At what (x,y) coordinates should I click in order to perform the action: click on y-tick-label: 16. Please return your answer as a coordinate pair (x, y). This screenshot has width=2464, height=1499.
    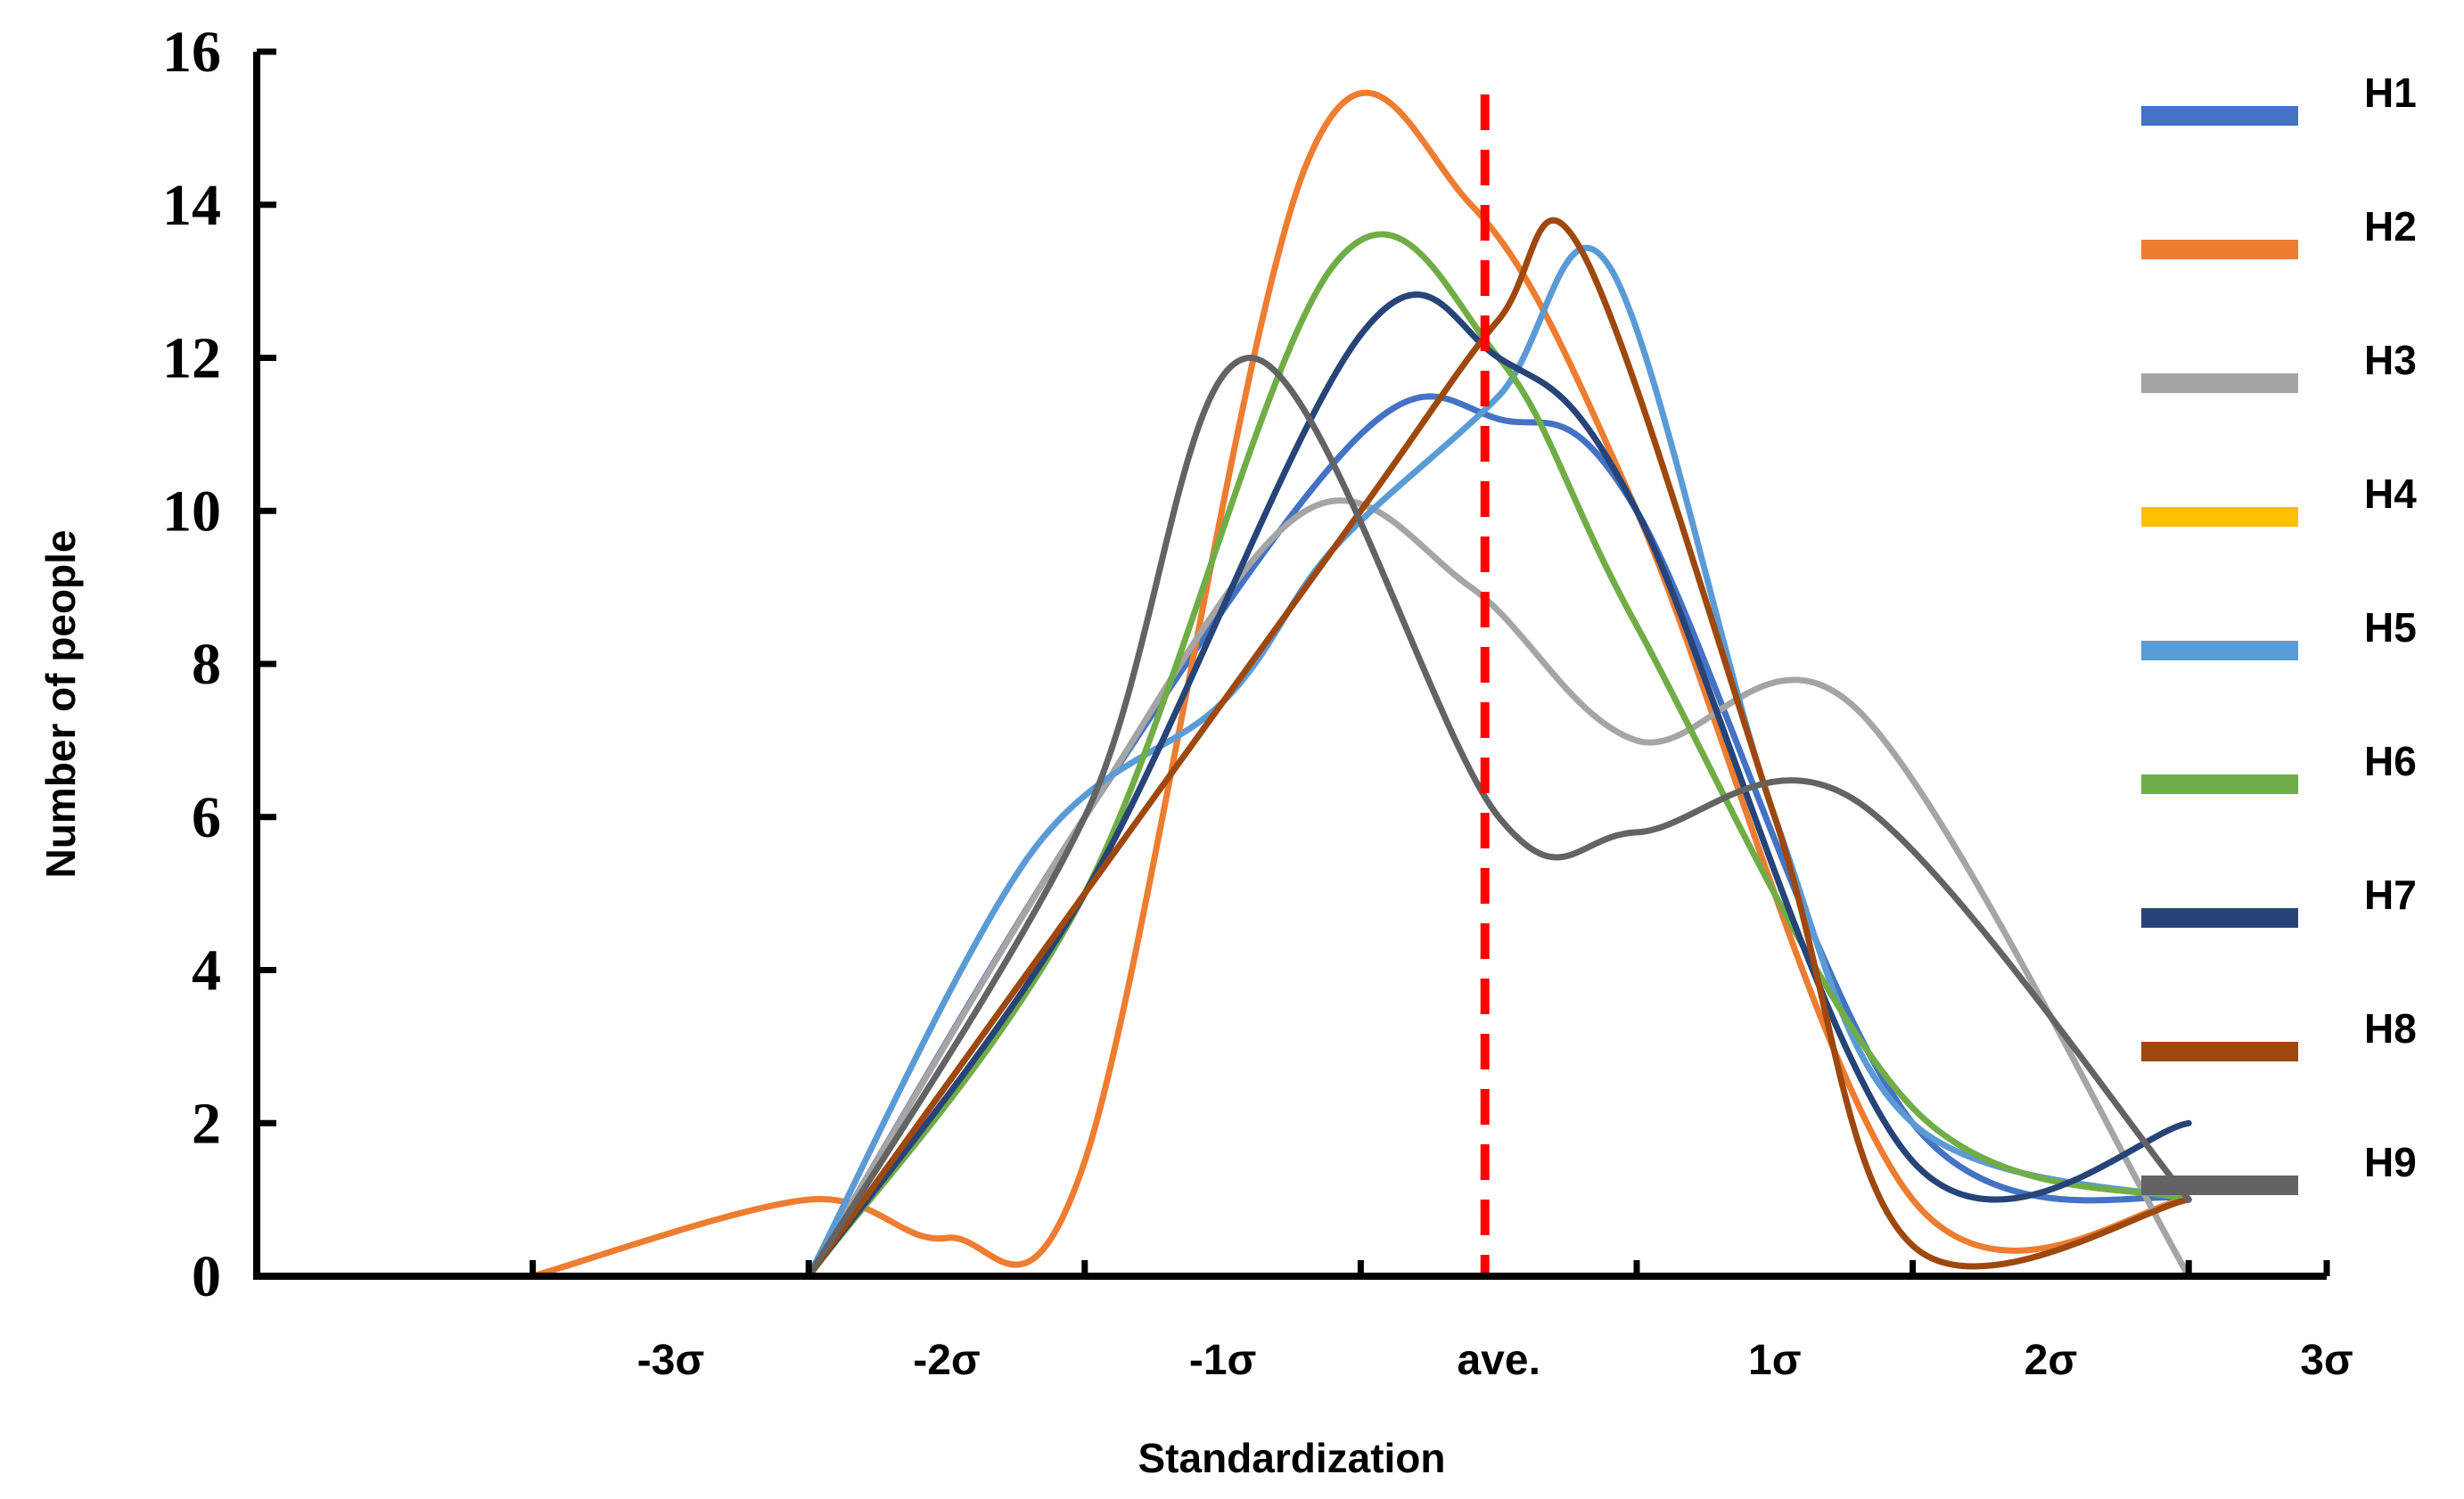
    Looking at the image, I should click on (191, 52).